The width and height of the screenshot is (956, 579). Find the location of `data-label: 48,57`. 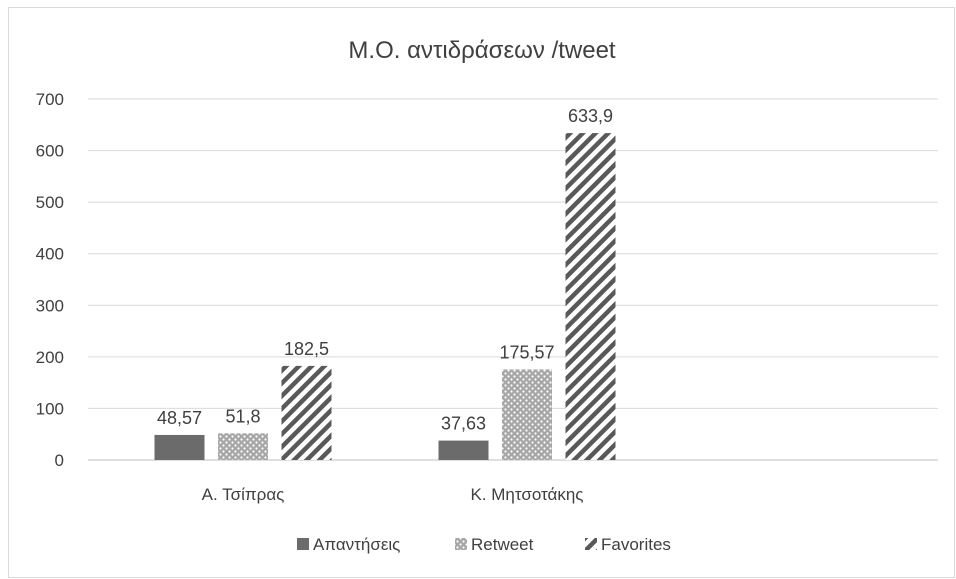

data-label: 48,57 is located at coordinates (179, 418).